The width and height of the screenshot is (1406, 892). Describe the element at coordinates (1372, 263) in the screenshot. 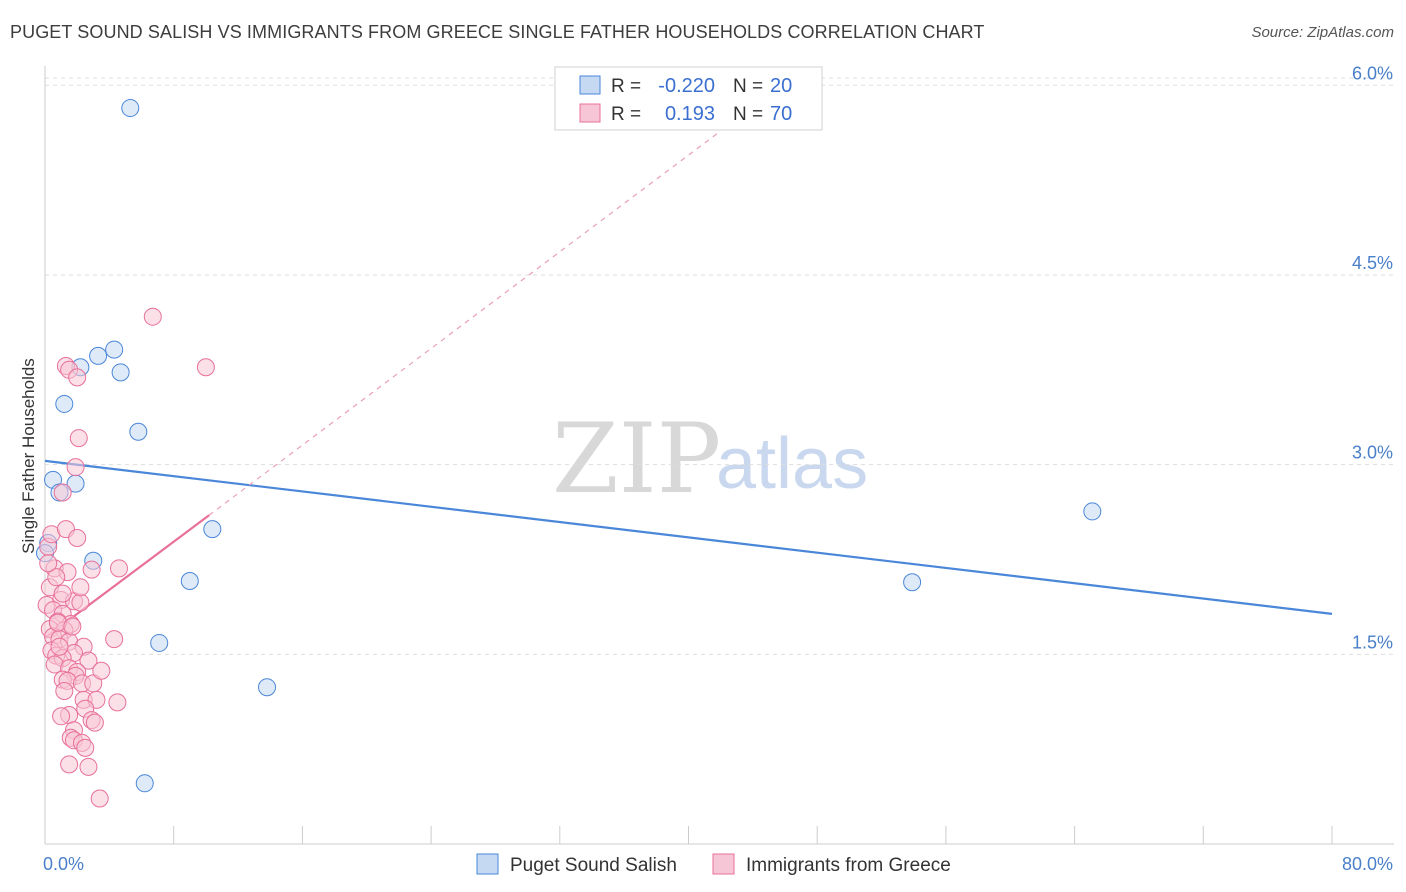

I see `y-tick-label: 4.5%` at that location.